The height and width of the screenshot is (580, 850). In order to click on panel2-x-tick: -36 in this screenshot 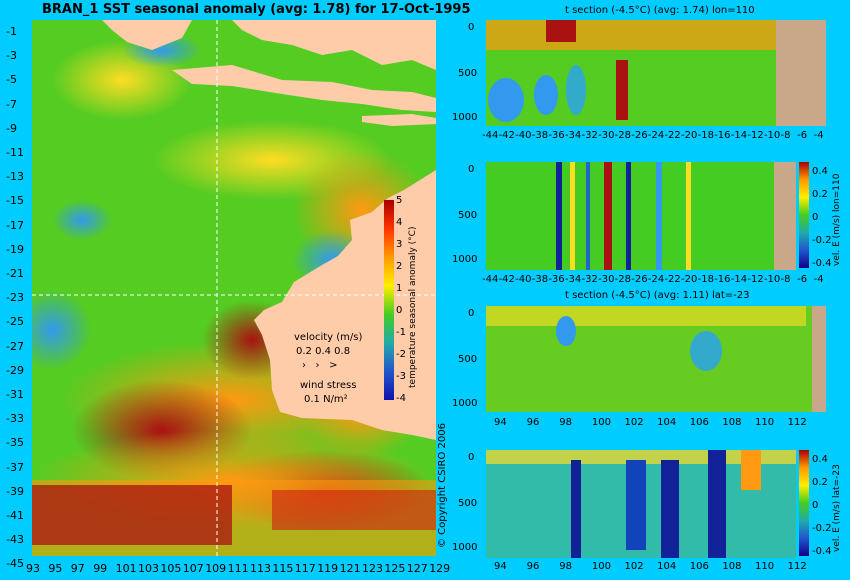, I will do `click(556, 279)`.